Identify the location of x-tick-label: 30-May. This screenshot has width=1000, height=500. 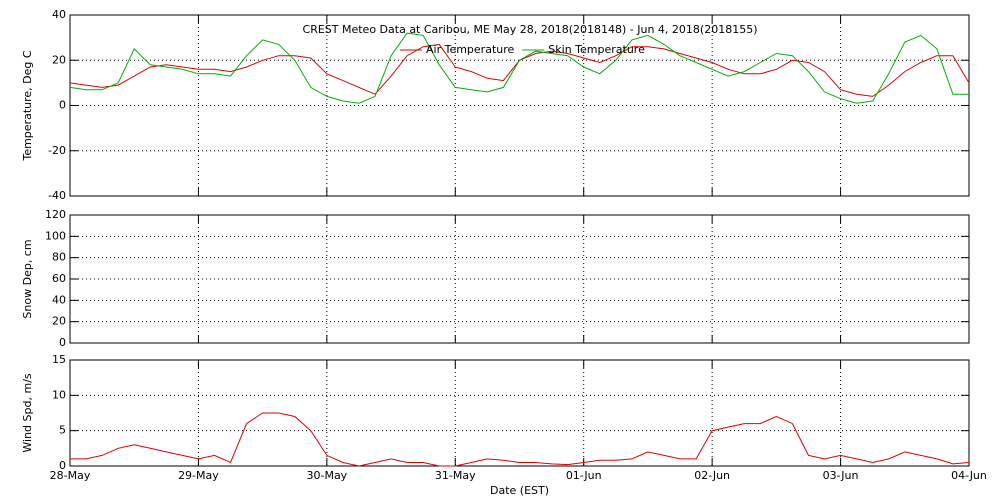
(326, 475).